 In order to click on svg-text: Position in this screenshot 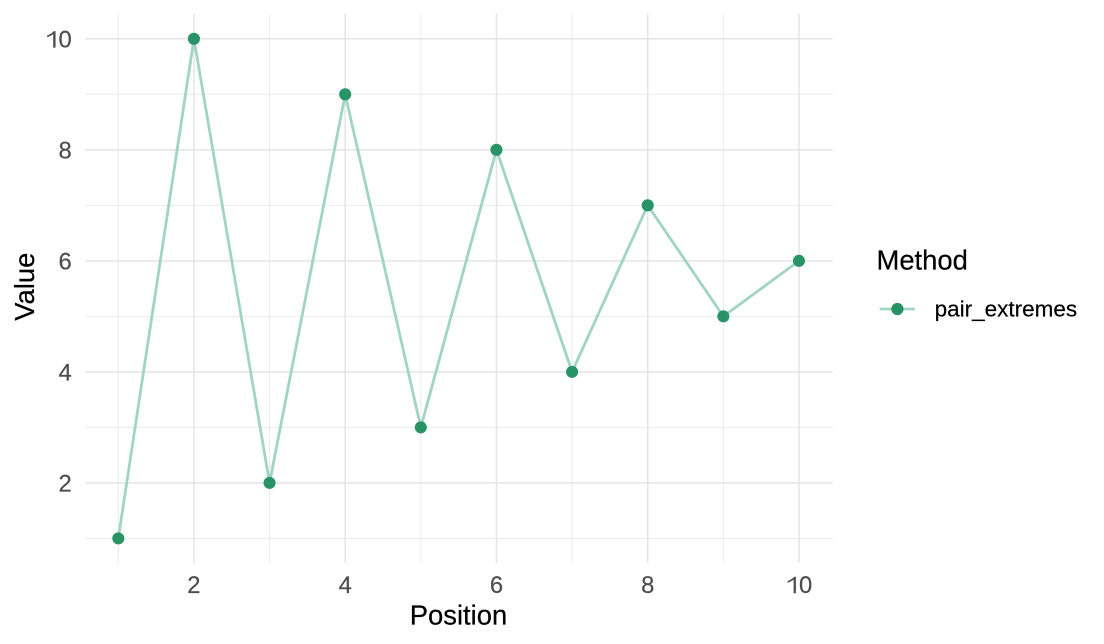, I will do `click(458, 615)`.